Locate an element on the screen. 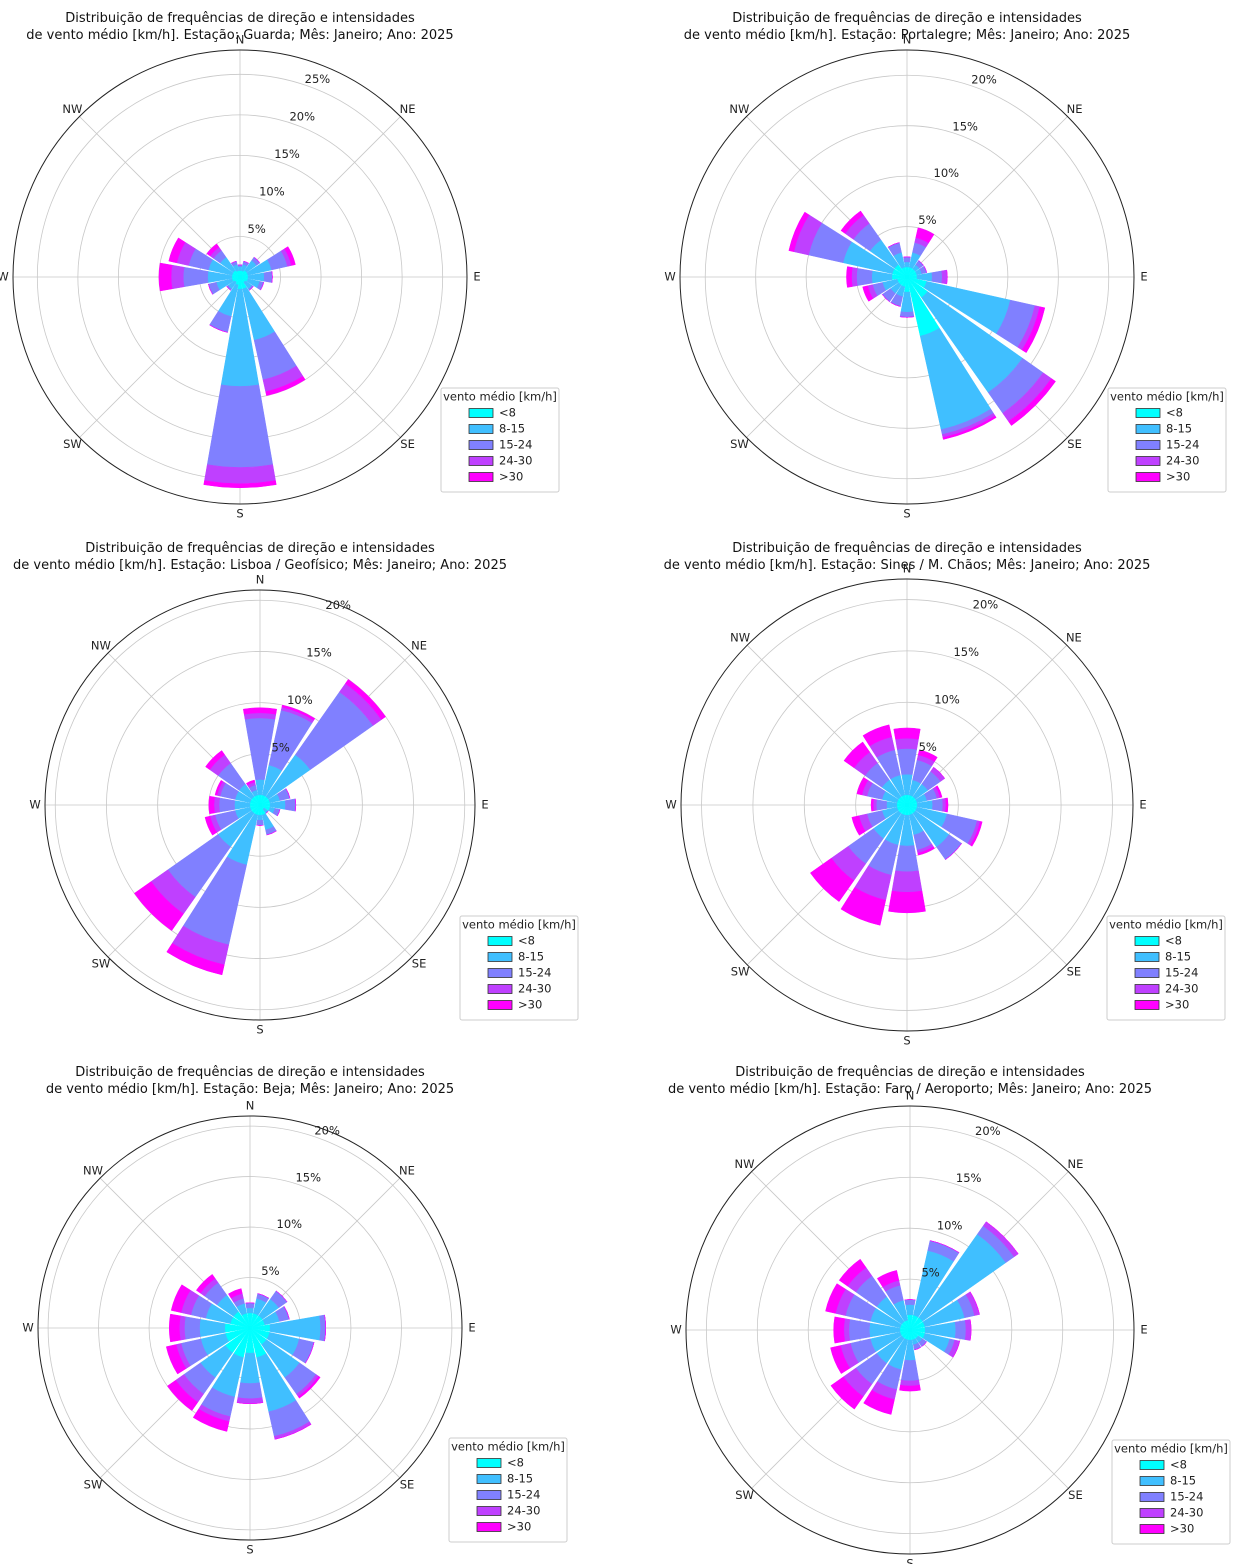  ring-label: 20% is located at coordinates (986, 604).